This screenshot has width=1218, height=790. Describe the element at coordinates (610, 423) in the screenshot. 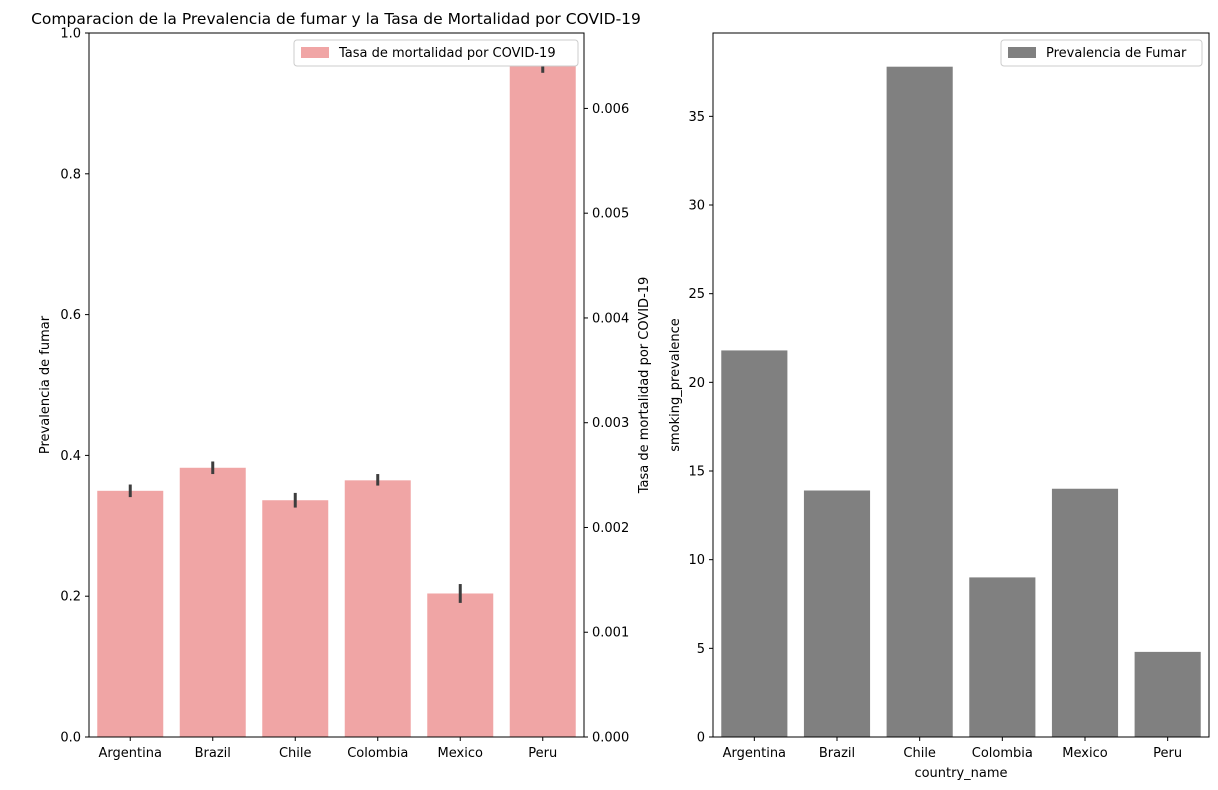

I see `y2-tick-label: 0.003` at that location.